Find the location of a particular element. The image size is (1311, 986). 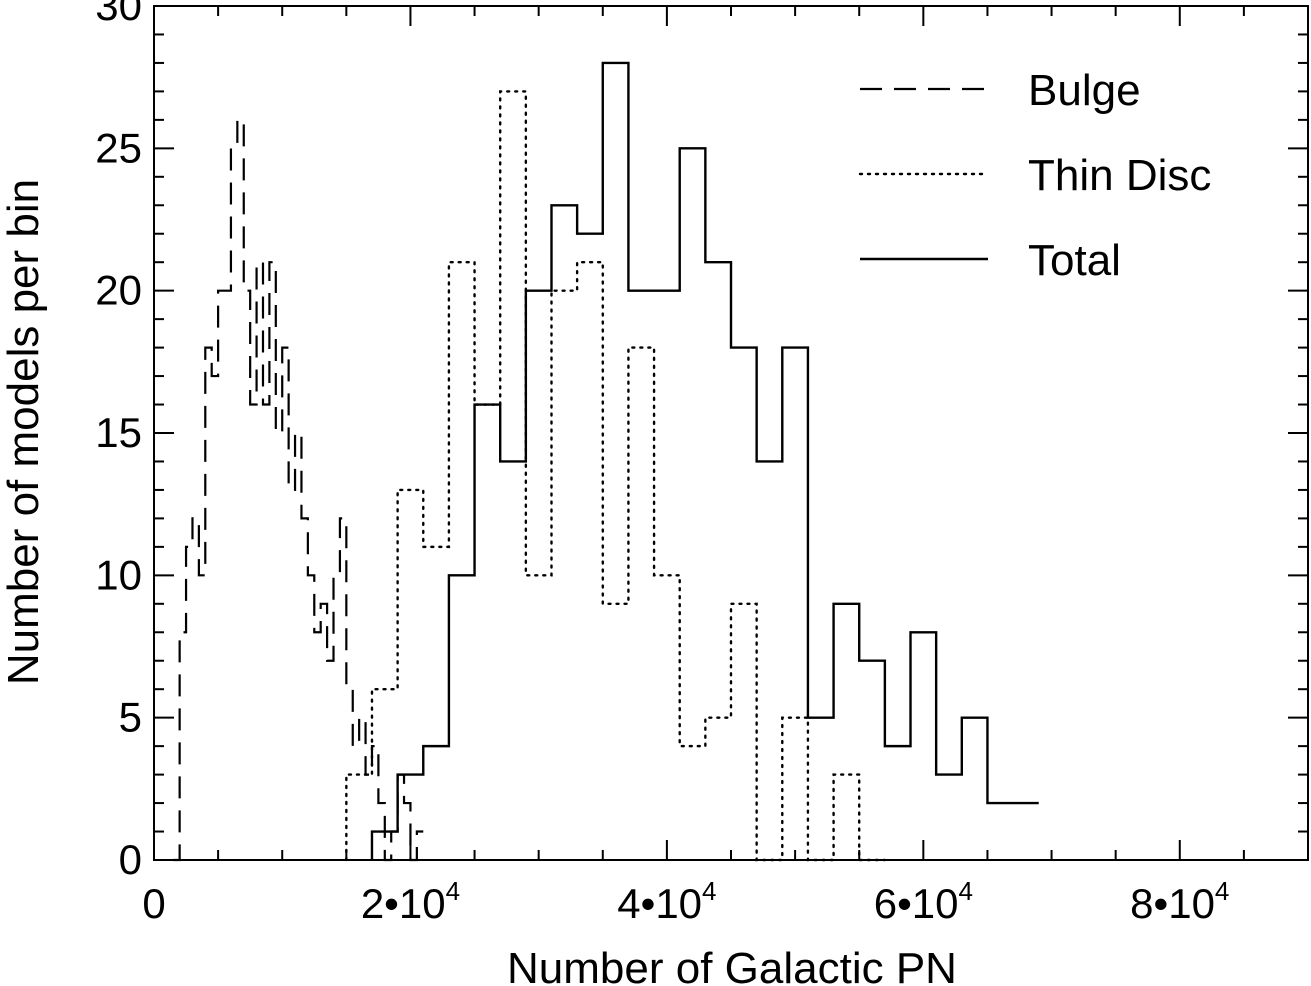

x-tick-label: 4•104 is located at coordinates (666, 901).